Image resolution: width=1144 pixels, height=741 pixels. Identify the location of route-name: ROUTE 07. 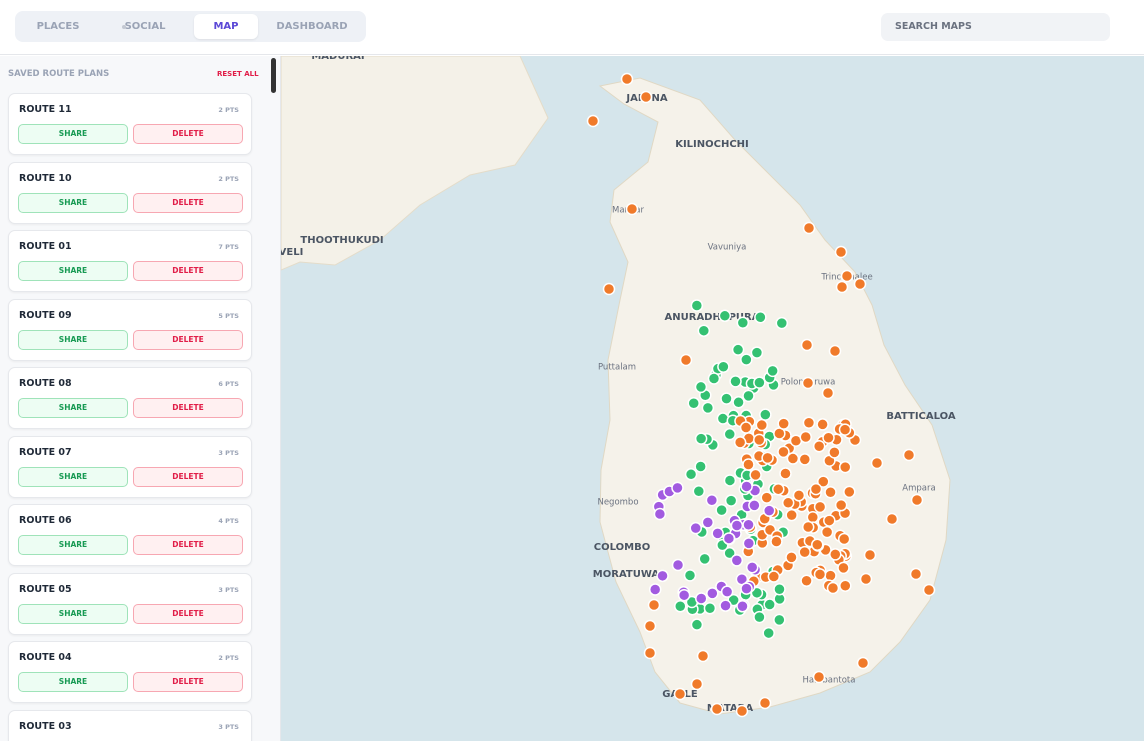
(45, 452).